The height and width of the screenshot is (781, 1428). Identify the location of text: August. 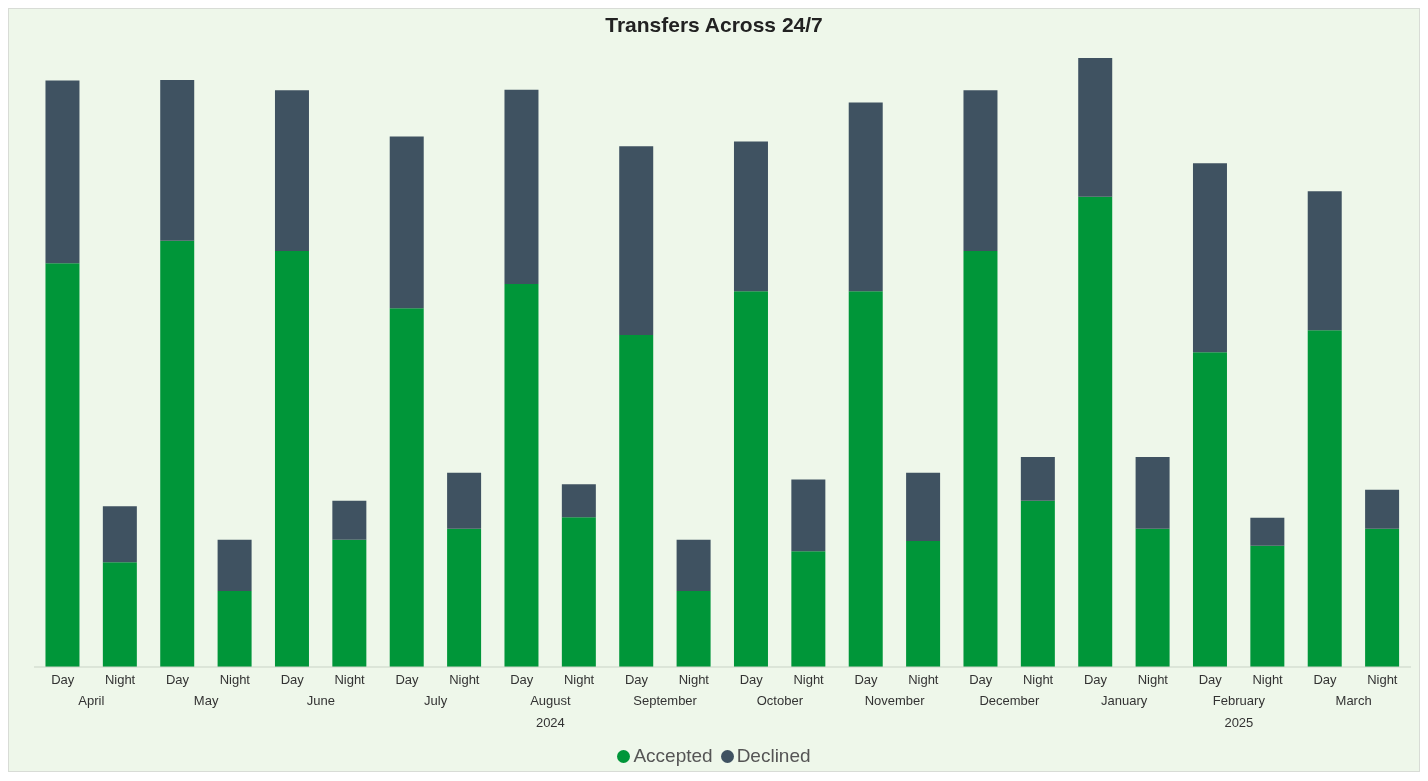
(550, 700).